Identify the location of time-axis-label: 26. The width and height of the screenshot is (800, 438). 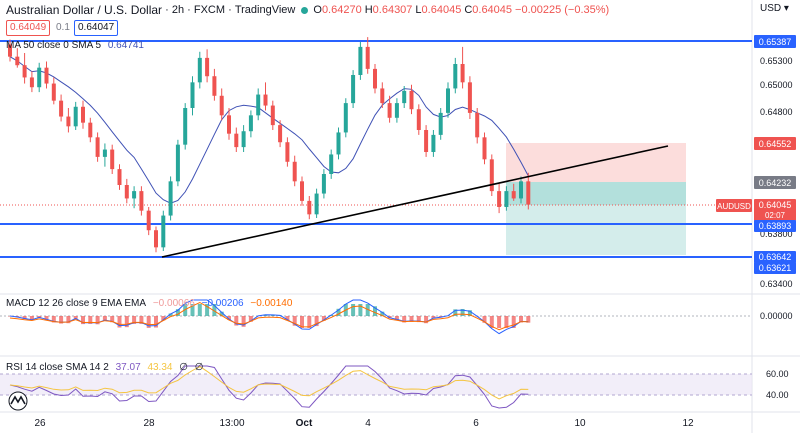
(40, 423).